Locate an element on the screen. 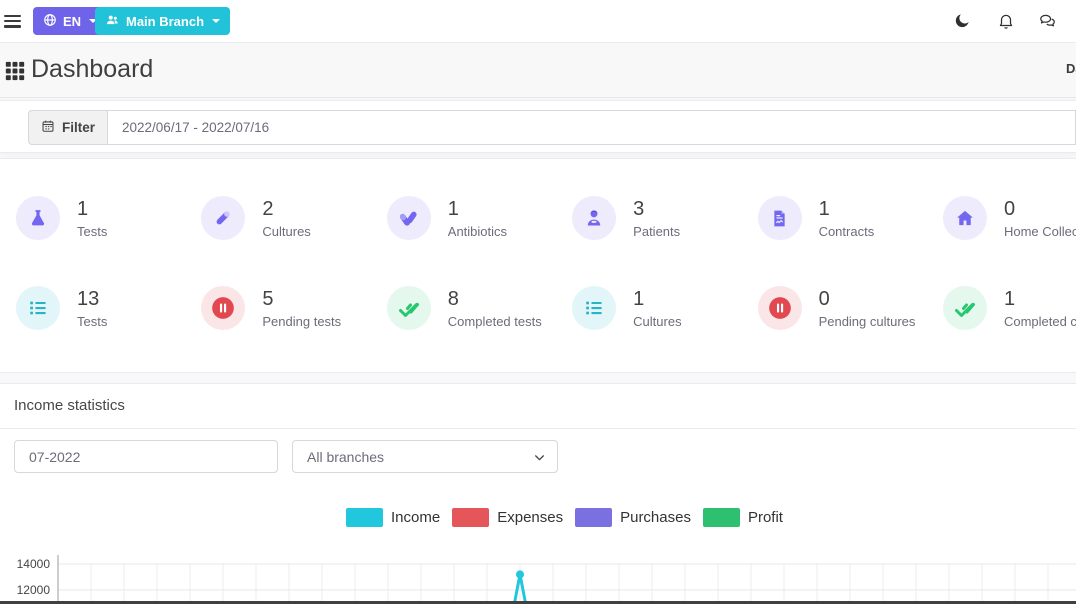 The width and height of the screenshot is (1076, 604). calendar-icon is located at coordinates (48, 127).